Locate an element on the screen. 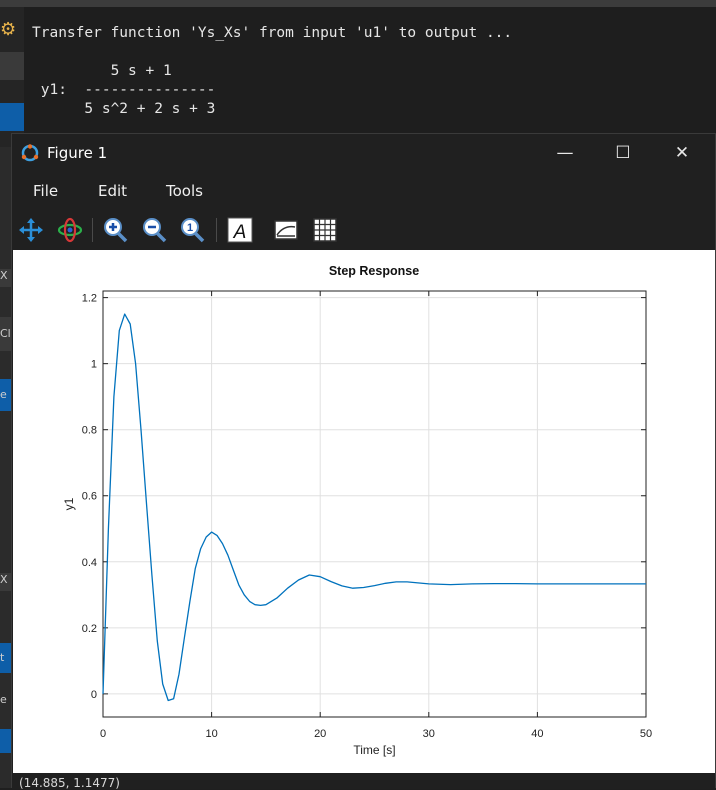  zoom-reset-icon: 1 is located at coordinates (192, 230).